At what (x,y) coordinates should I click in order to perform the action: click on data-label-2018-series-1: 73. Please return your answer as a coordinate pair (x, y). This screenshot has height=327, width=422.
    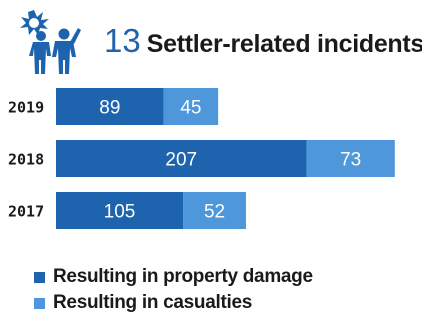
    Looking at the image, I should click on (350, 160).